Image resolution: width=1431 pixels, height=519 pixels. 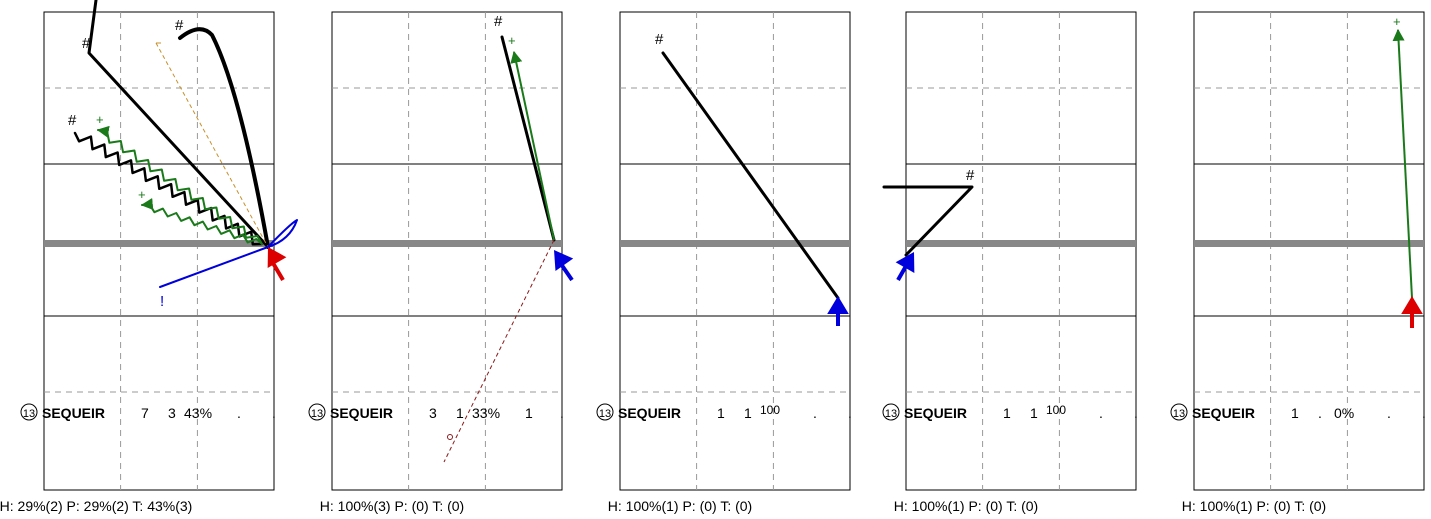 What do you see at coordinates (1344, 413) in the screenshot?
I see `stat-pct: 0%` at bounding box center [1344, 413].